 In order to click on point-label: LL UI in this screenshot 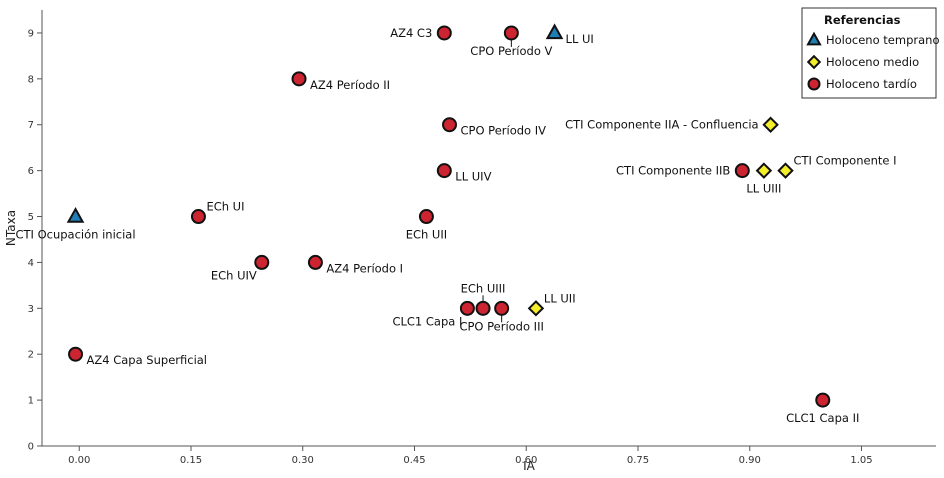, I will do `click(580, 39)`.